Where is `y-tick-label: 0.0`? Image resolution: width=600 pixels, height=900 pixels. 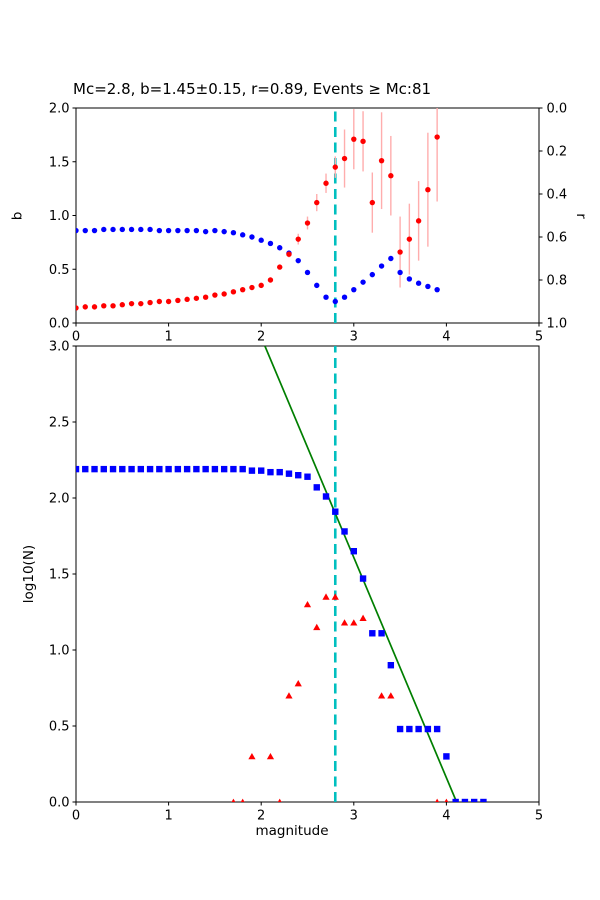 y-tick-label: 0.0 is located at coordinates (59, 324).